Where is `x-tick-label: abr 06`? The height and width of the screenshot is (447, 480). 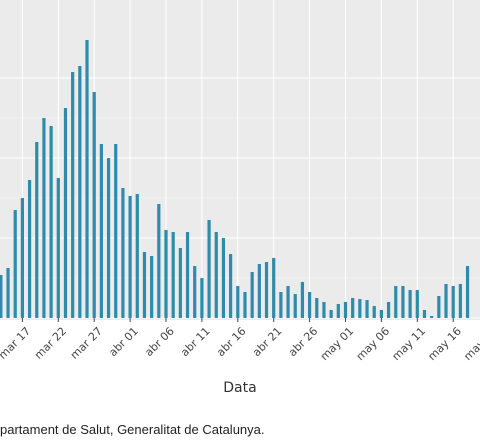 x-tick-label: abr 06 is located at coordinates (159, 342).